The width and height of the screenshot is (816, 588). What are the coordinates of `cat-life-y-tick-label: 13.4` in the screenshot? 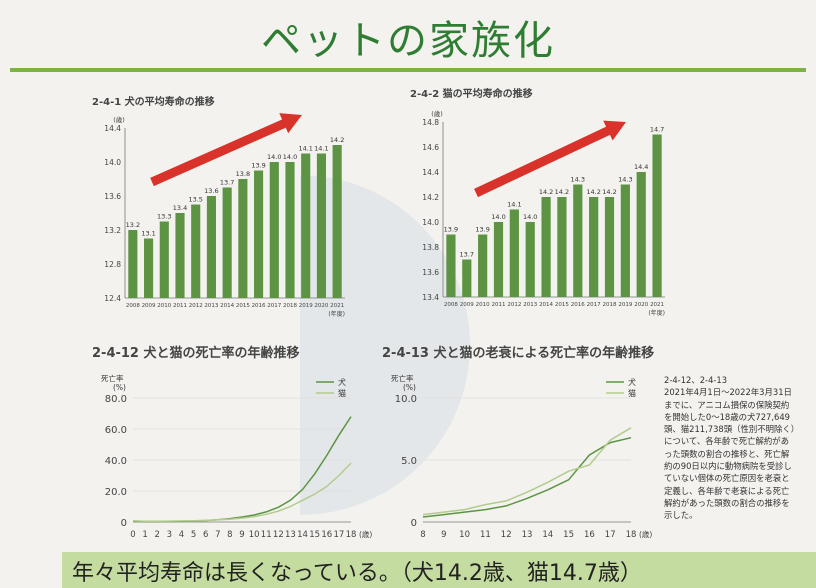 It's located at (430, 297).